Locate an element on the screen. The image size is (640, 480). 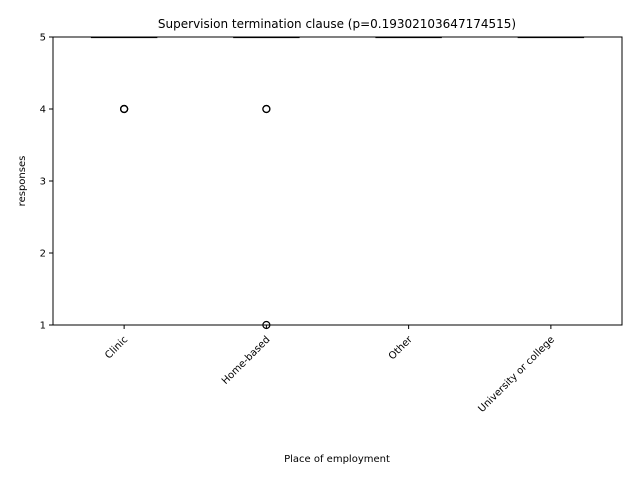
y-tick-label: 4 is located at coordinates (43, 110).